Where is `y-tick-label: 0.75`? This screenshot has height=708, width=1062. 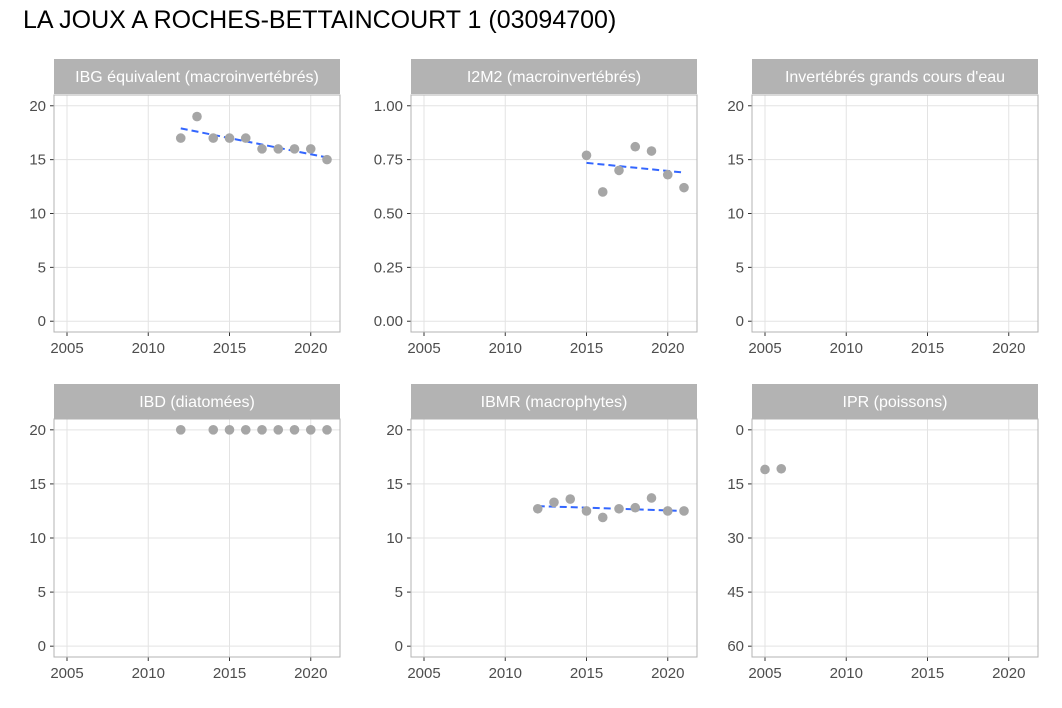 y-tick-label: 0.75 is located at coordinates (388, 160).